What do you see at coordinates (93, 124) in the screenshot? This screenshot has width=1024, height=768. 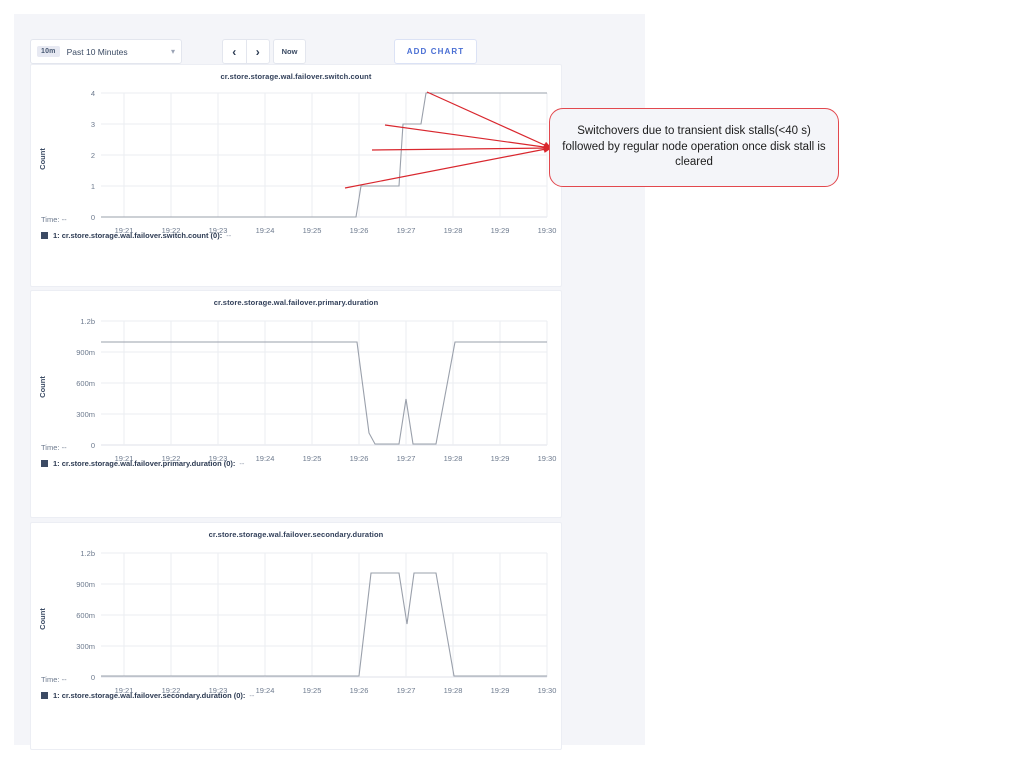 I see `svg-text: 3` at bounding box center [93, 124].